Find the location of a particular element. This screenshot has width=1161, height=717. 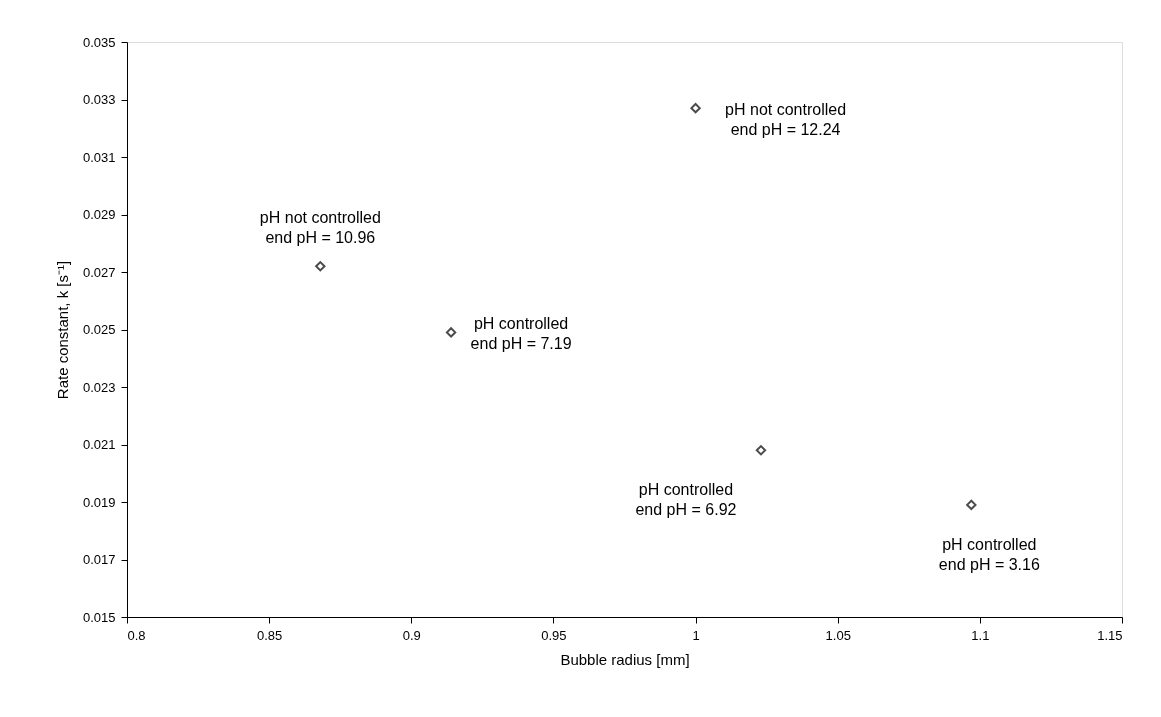

y-tick-label: 0.019 is located at coordinates (99, 502).